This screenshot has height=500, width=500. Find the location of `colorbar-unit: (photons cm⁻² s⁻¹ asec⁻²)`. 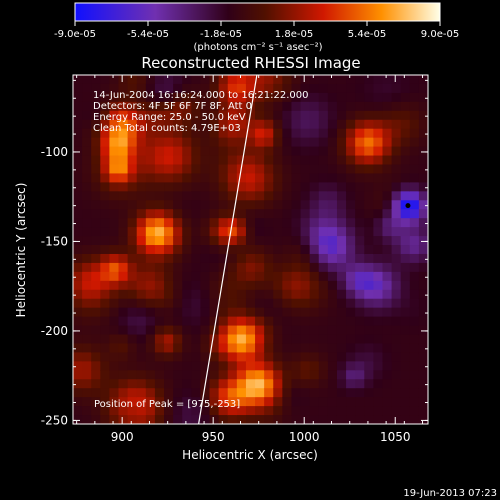

colorbar-unit: (photons cm⁻² s⁻¹ asec⁻²) is located at coordinates (257, 47).